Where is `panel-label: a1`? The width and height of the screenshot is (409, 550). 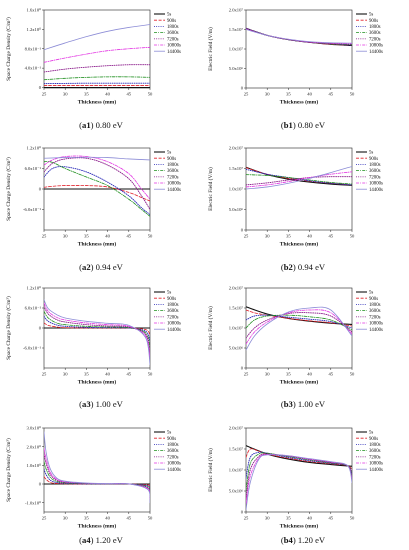 panel-label: a1 is located at coordinates (86, 125).